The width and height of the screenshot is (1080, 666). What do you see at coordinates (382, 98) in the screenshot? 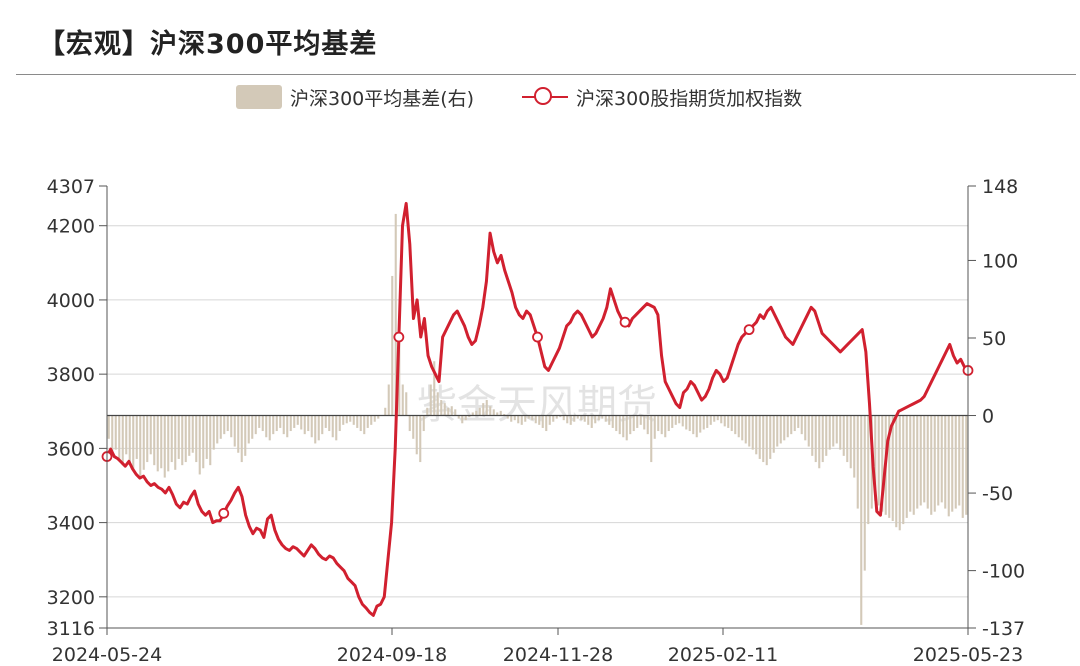
I see `legend-label-basis: 沪深300平均基差(右)` at bounding box center [382, 98].